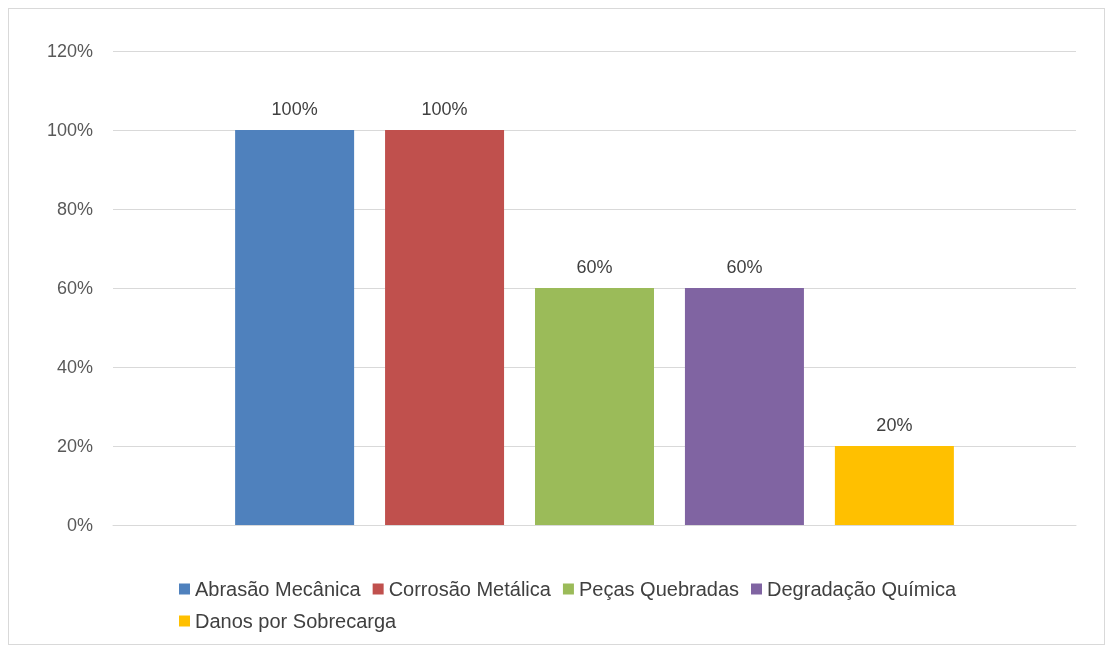 The width and height of the screenshot is (1113, 653). I want to click on y-tick-label: 120%, so click(69, 51).